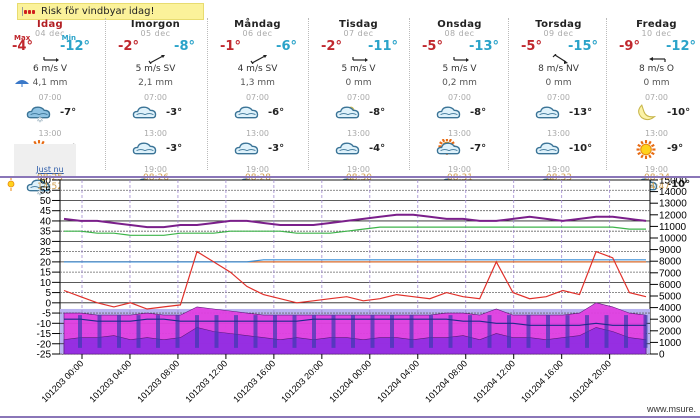  I want to click on max-temp: -2°, so click(331, 46).